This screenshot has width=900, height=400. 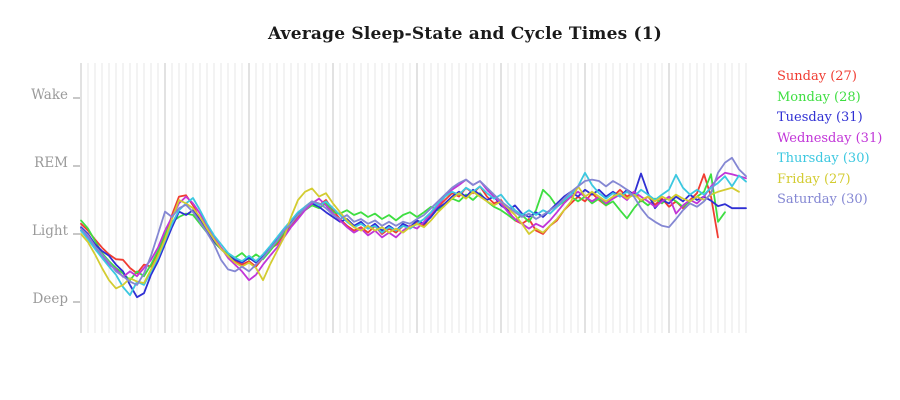 I want to click on legend-item-friday: Friday (27), so click(x=814, y=179).